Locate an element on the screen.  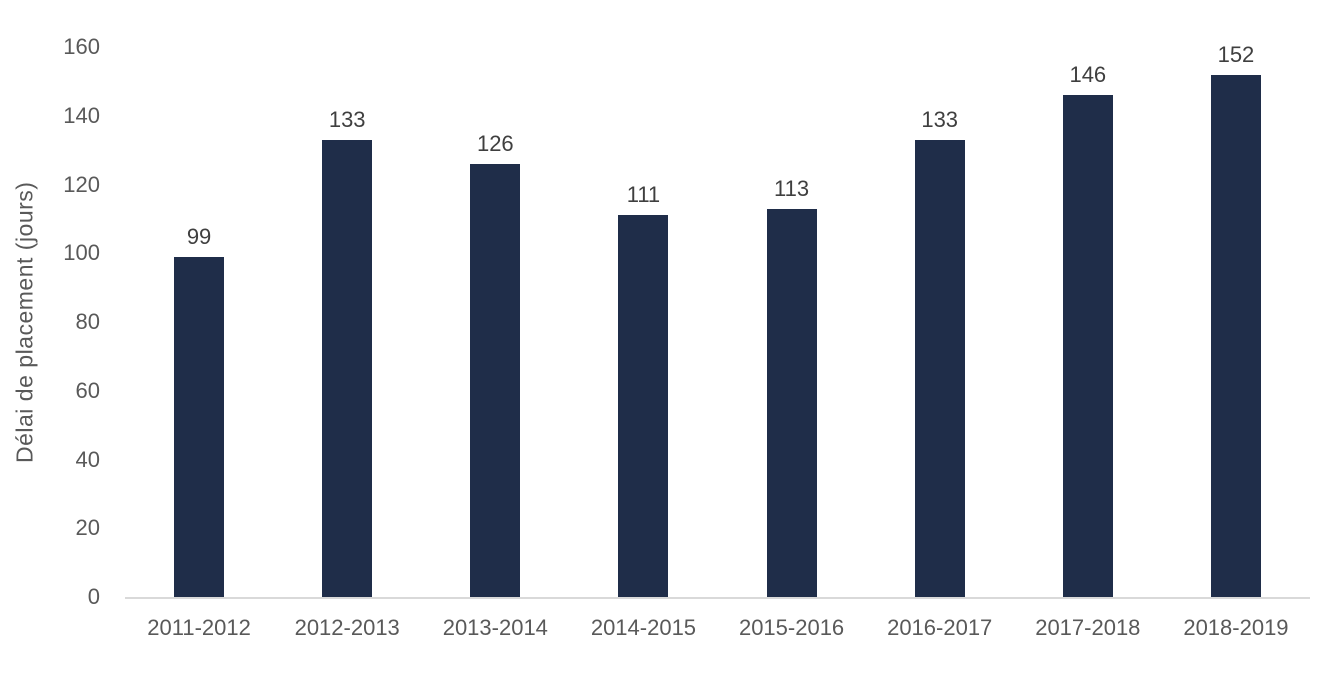
bar-slot: 146 is located at coordinates (1088, 322).